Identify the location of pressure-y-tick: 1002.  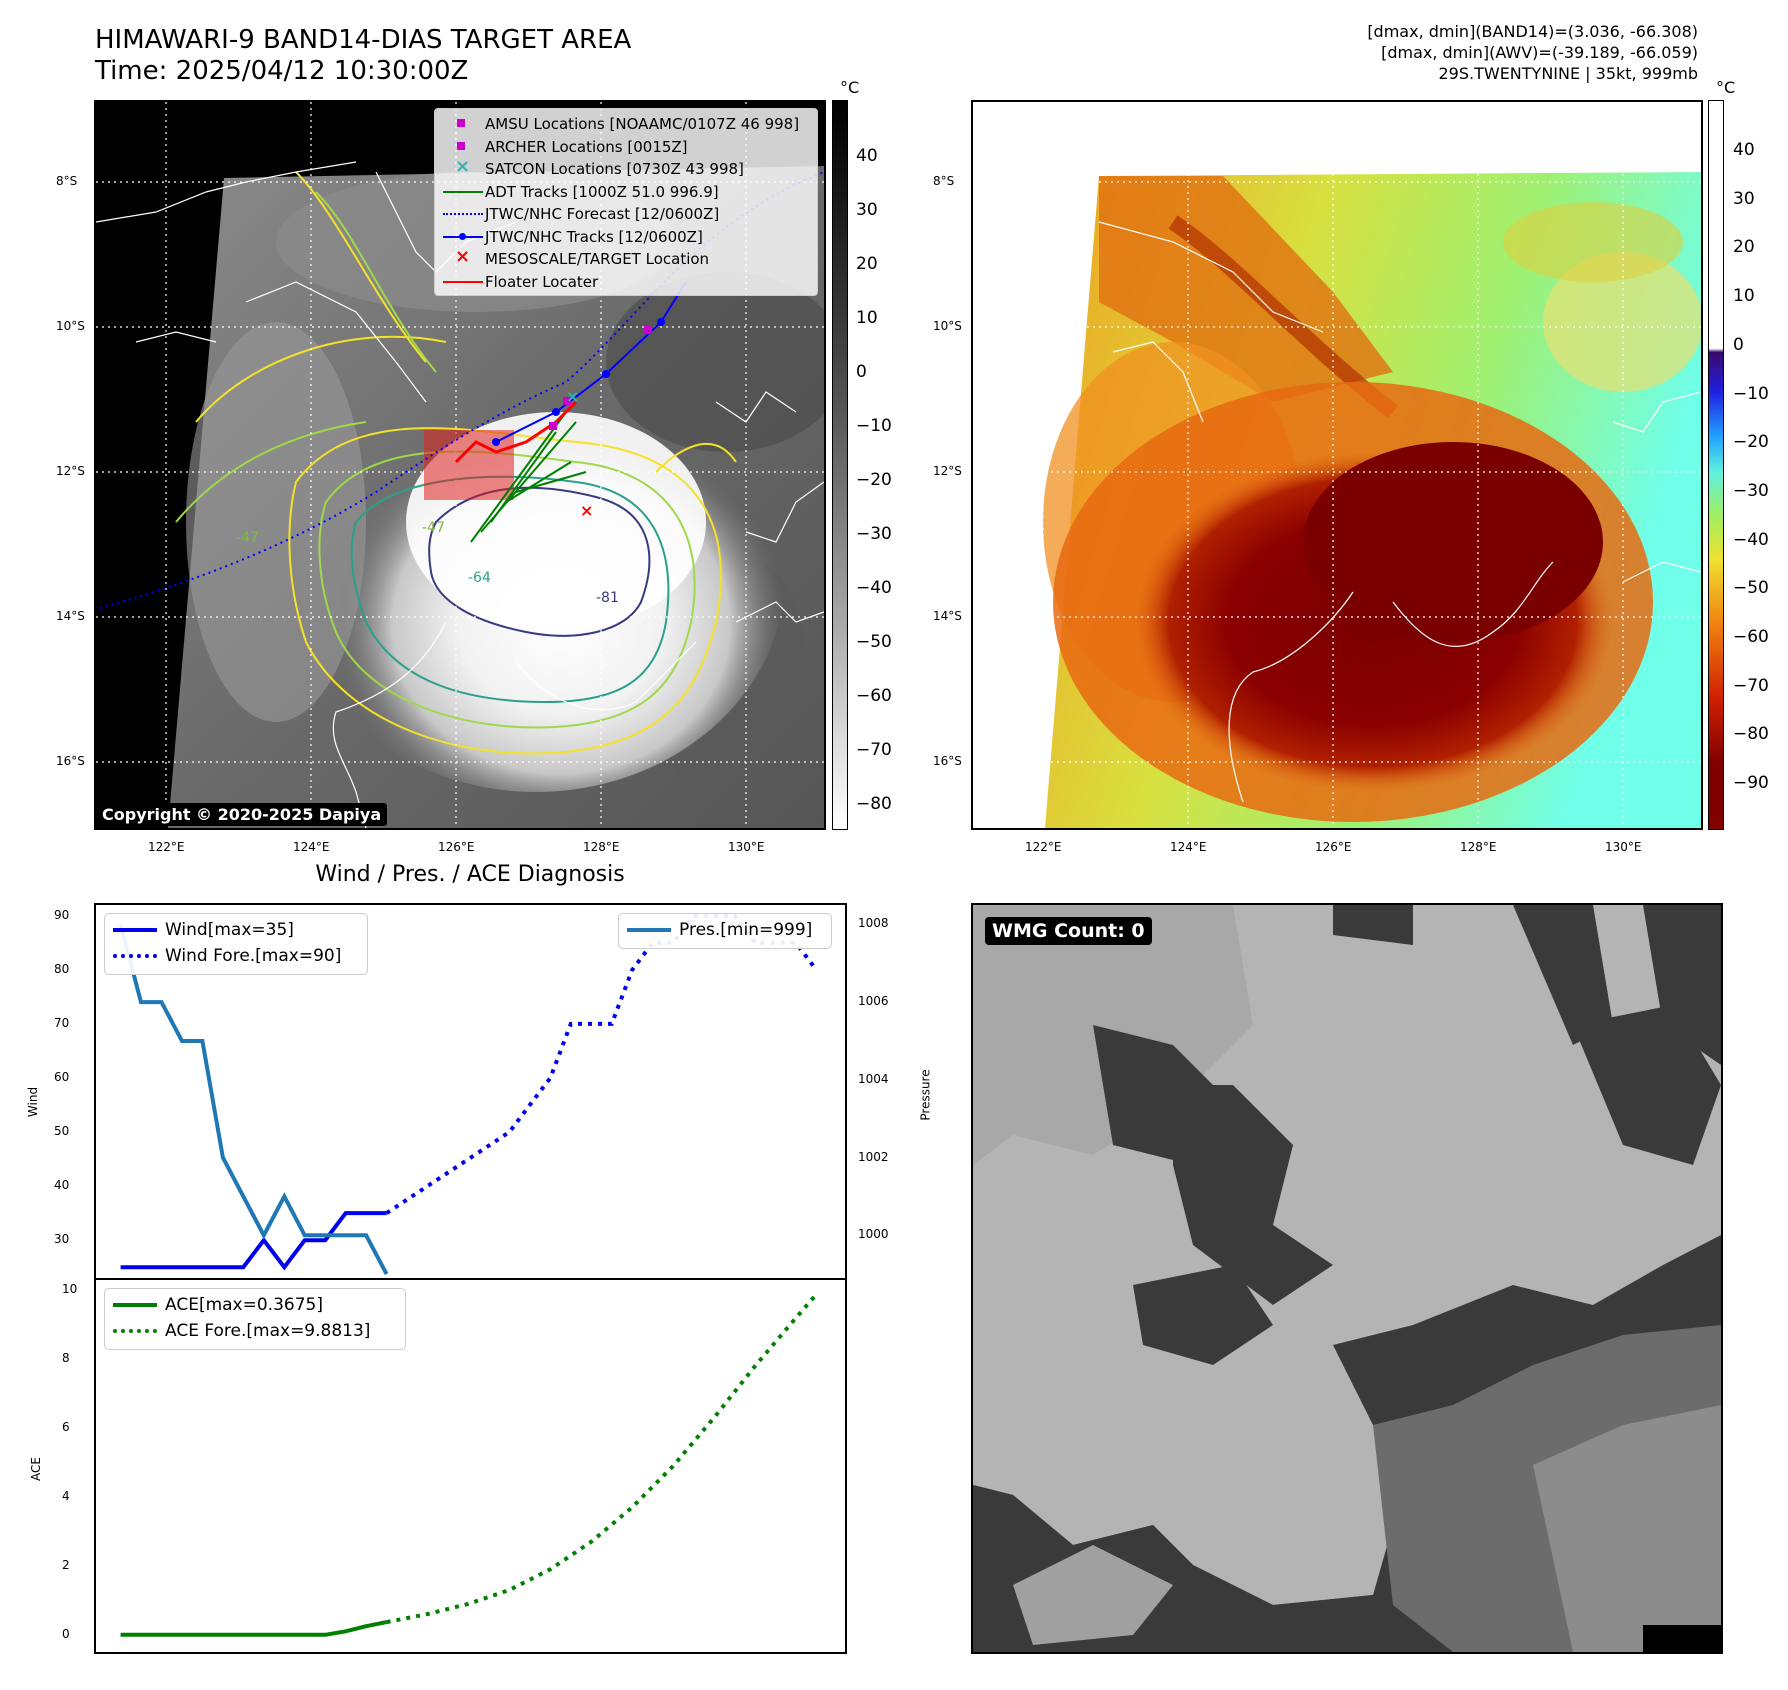
(873, 1156).